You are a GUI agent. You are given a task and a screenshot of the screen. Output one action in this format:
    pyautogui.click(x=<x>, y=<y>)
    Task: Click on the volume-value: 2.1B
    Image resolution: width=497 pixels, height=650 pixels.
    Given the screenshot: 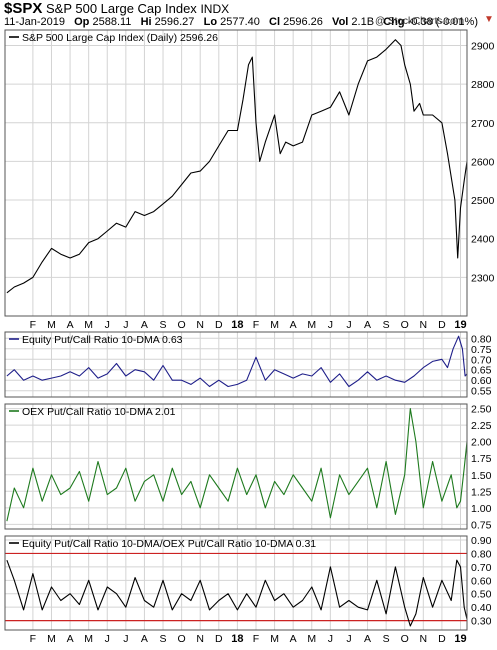 What is the action you would take?
    pyautogui.click(x=363, y=22)
    